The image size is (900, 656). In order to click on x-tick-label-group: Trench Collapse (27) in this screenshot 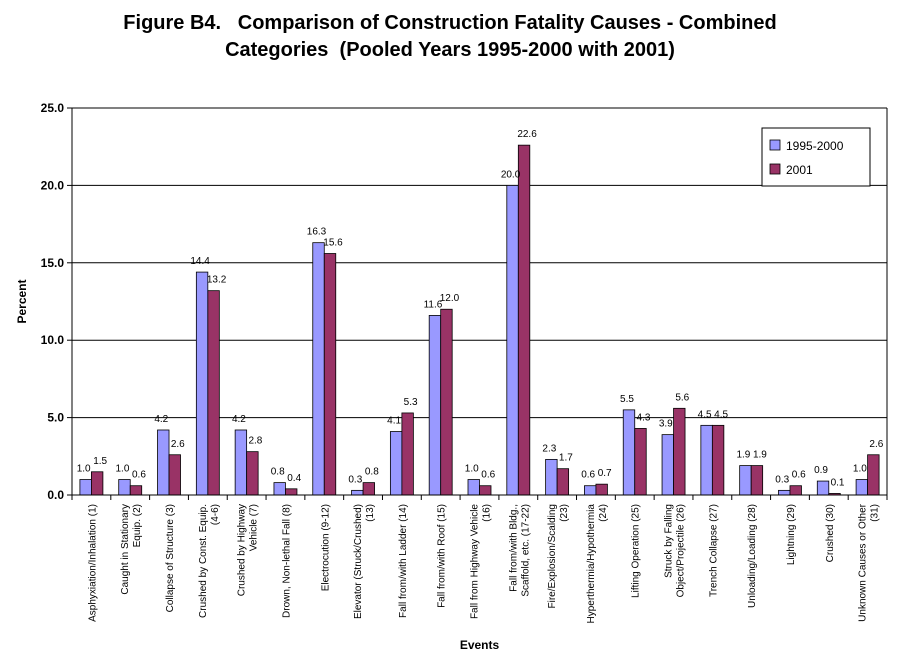, I will do `click(713, 550)`.